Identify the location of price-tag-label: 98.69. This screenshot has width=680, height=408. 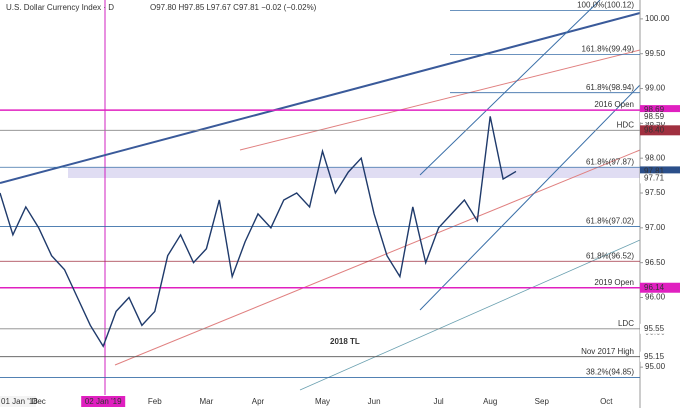
(654, 109).